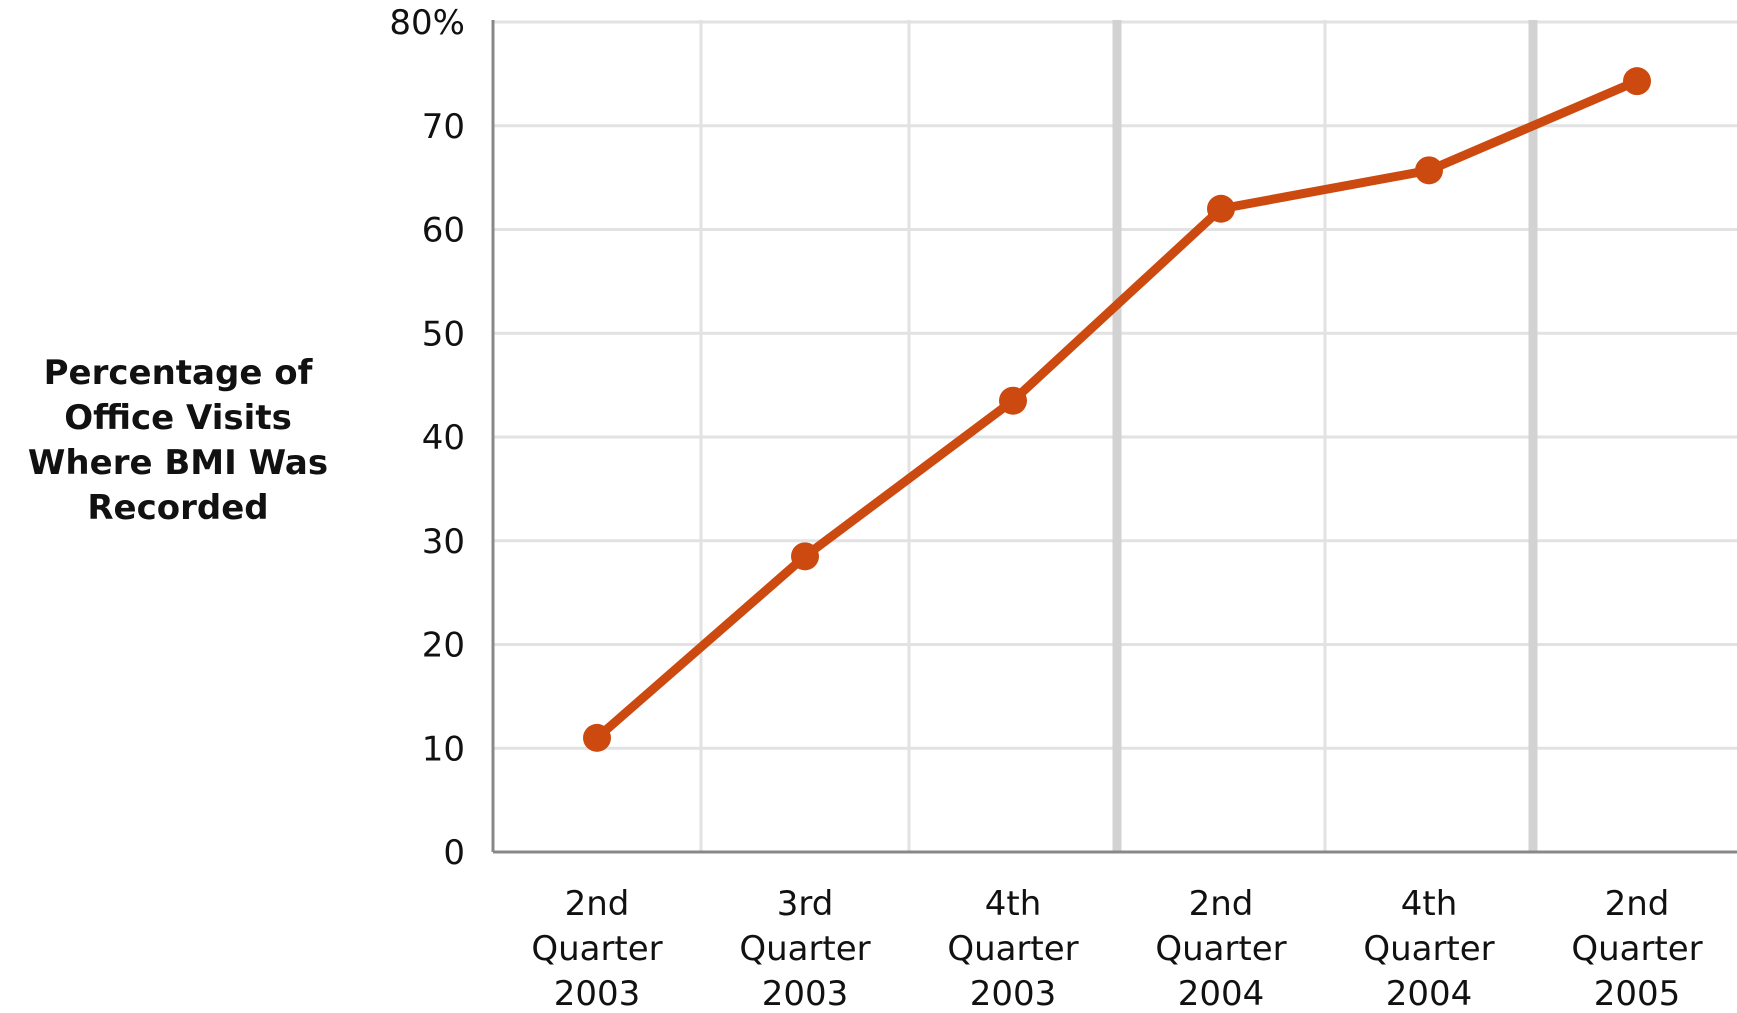 This screenshot has height=1013, width=1737. What do you see at coordinates (596, 948) in the screenshot?
I see `x-tick-label: 2nd Quarter 2003` at bounding box center [596, 948].